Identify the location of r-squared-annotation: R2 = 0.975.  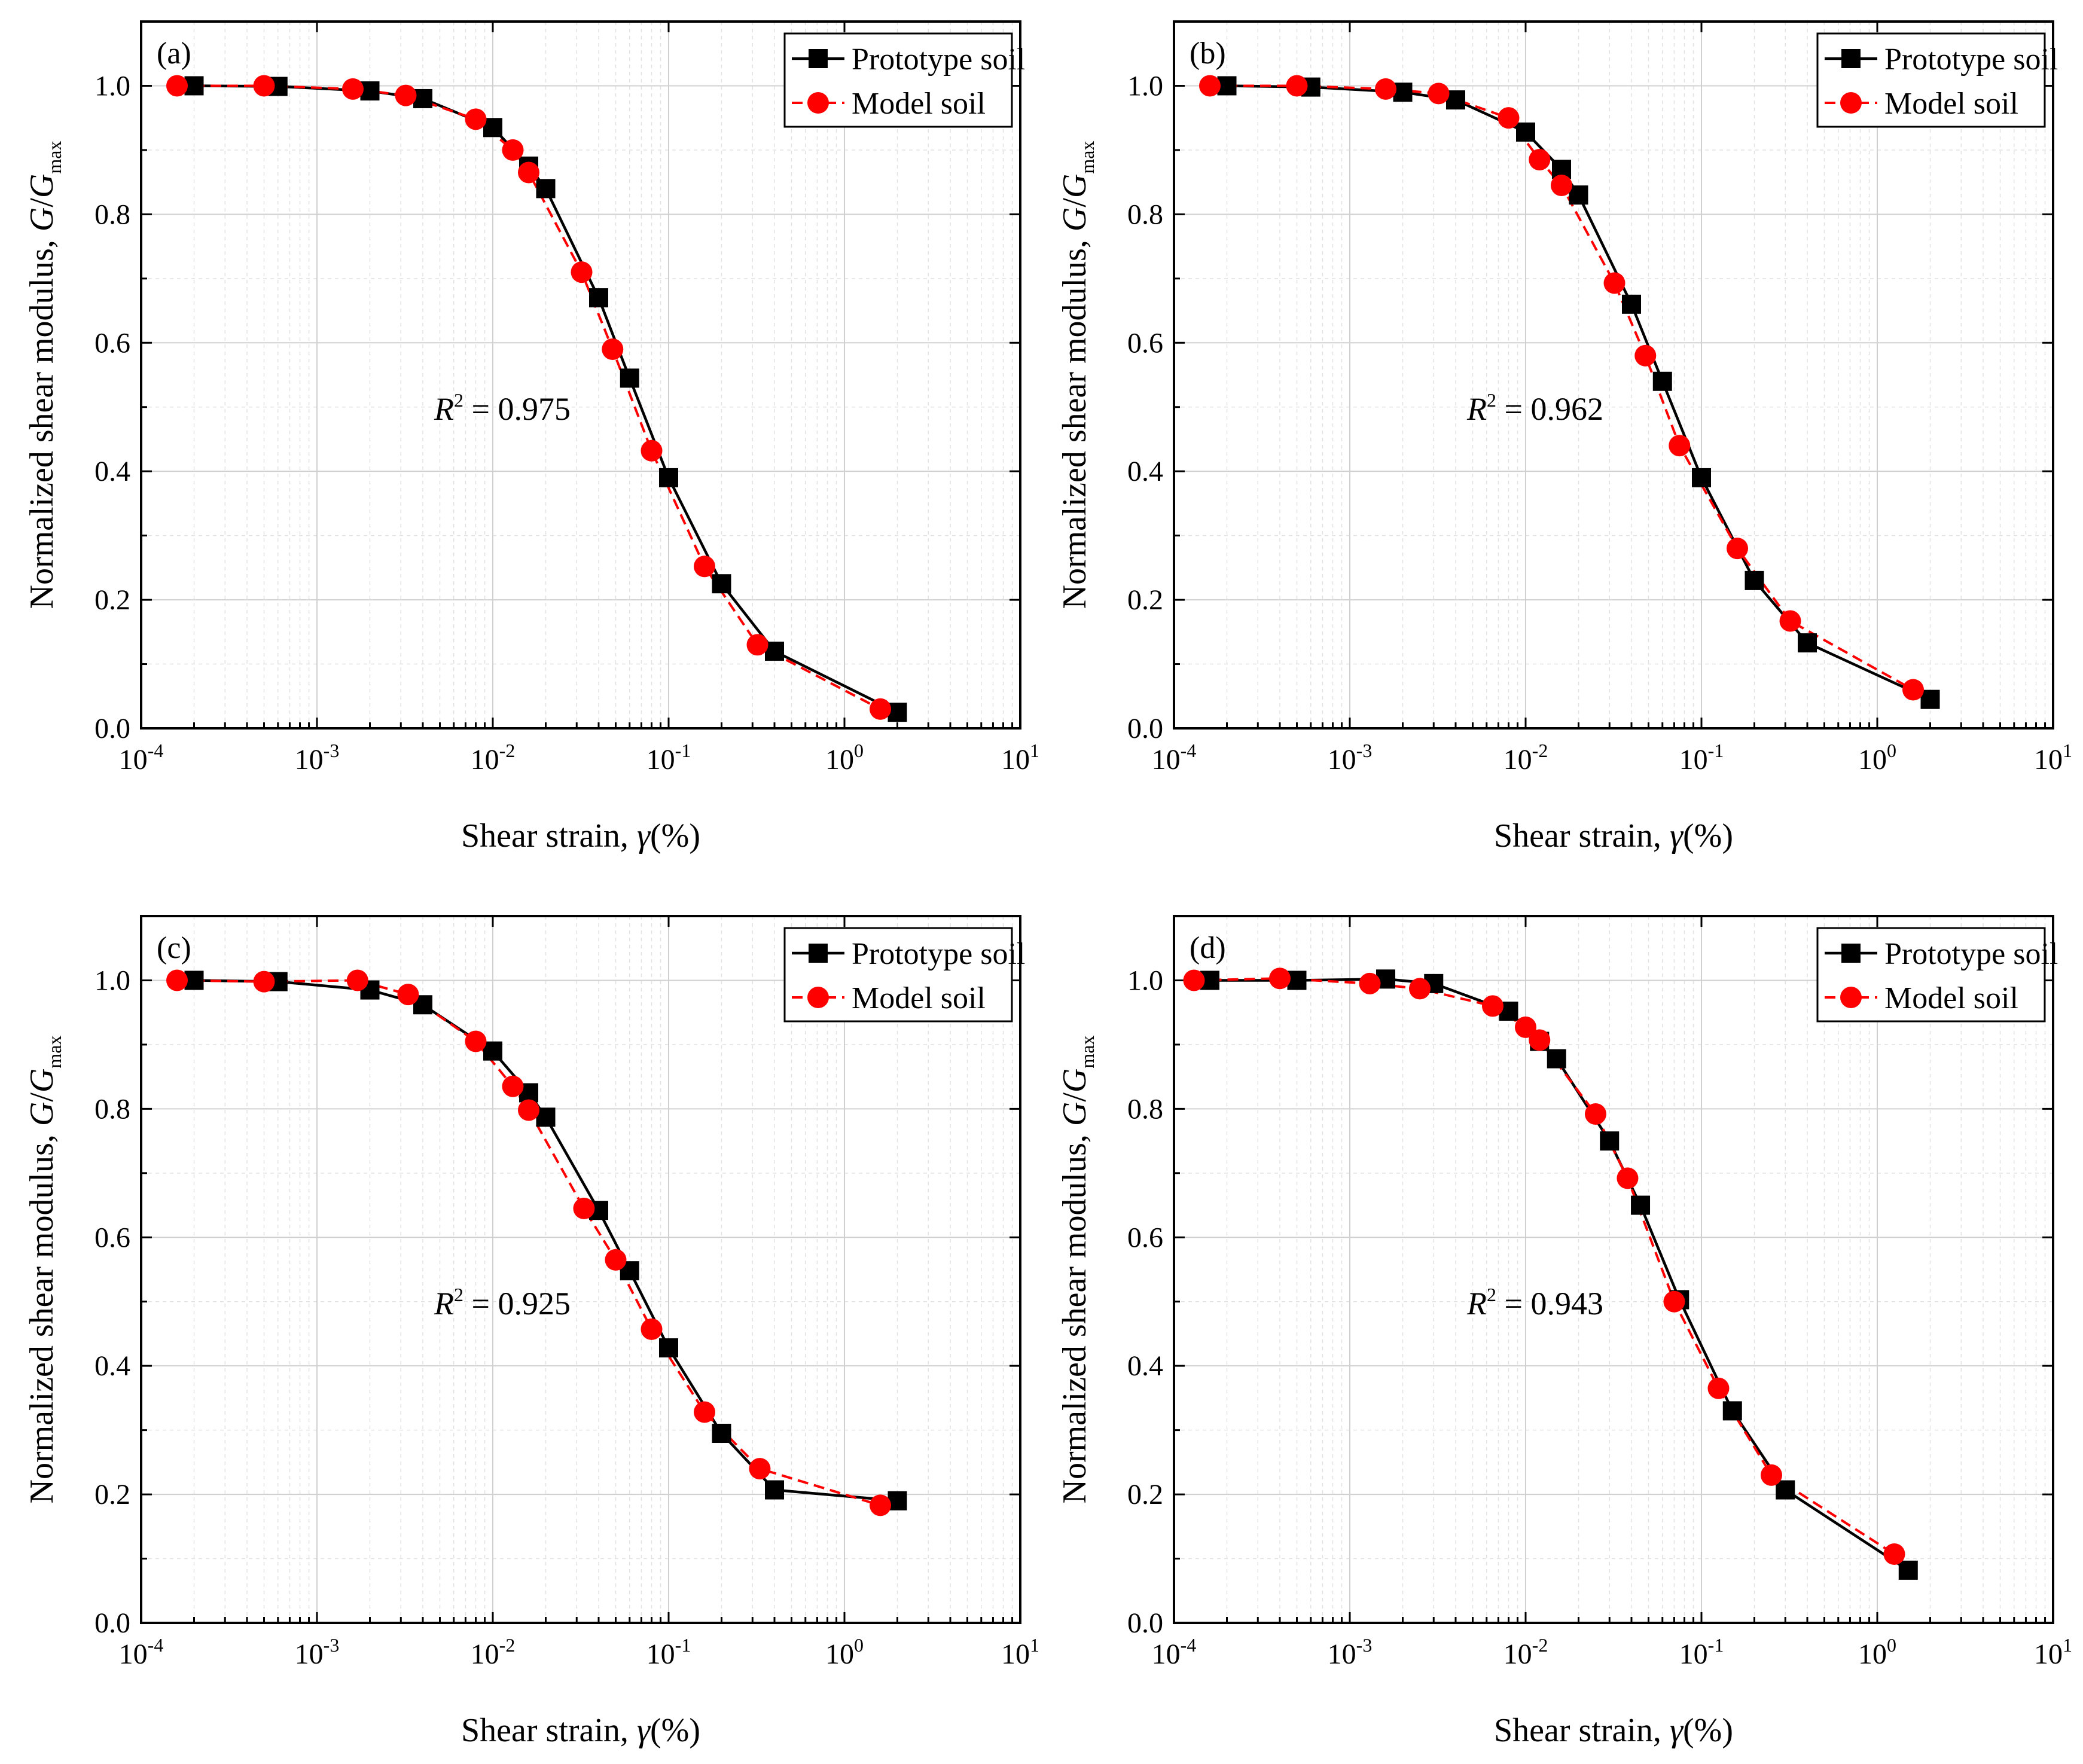
(502, 408).